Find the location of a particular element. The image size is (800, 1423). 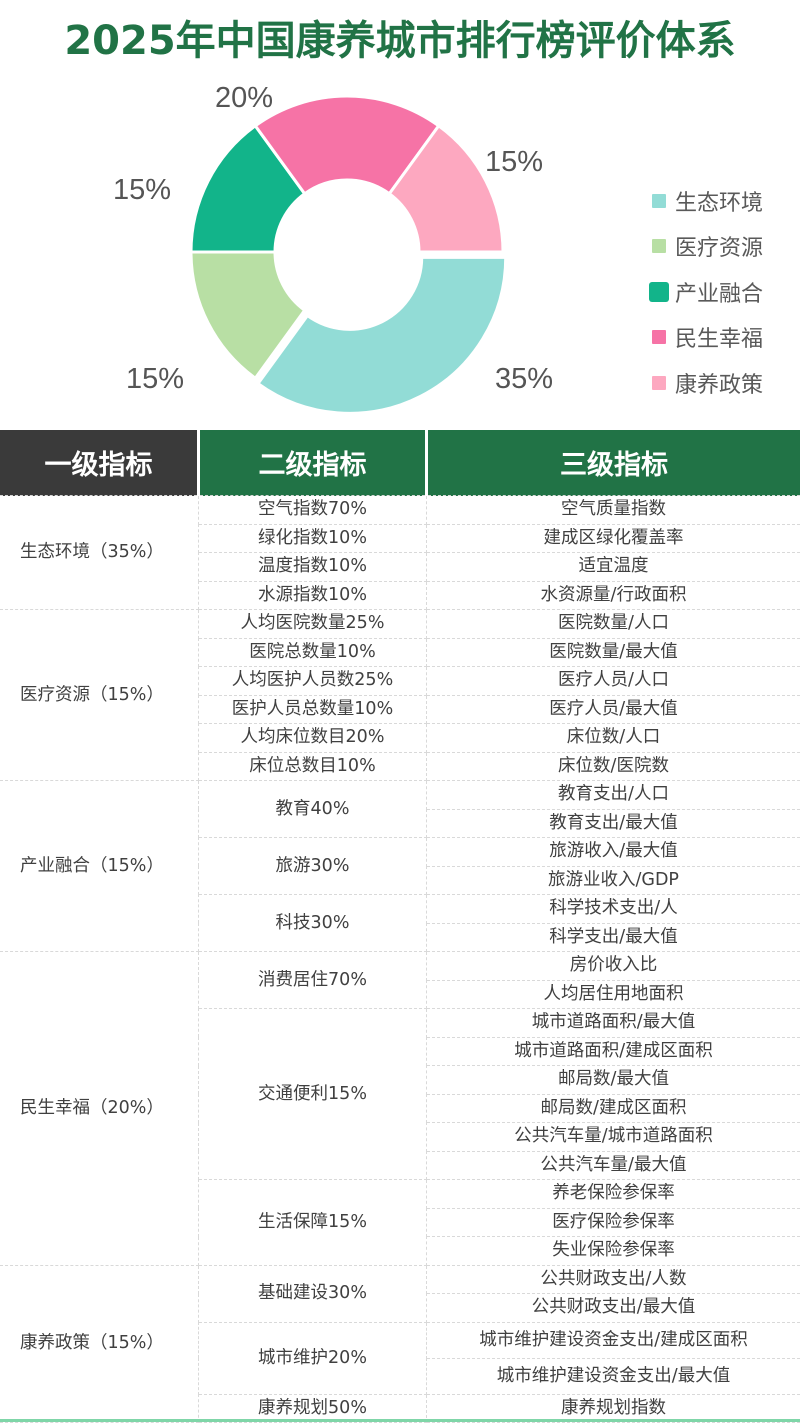

legend-item-chanye: 产业融合 is located at coordinates (707, 292).